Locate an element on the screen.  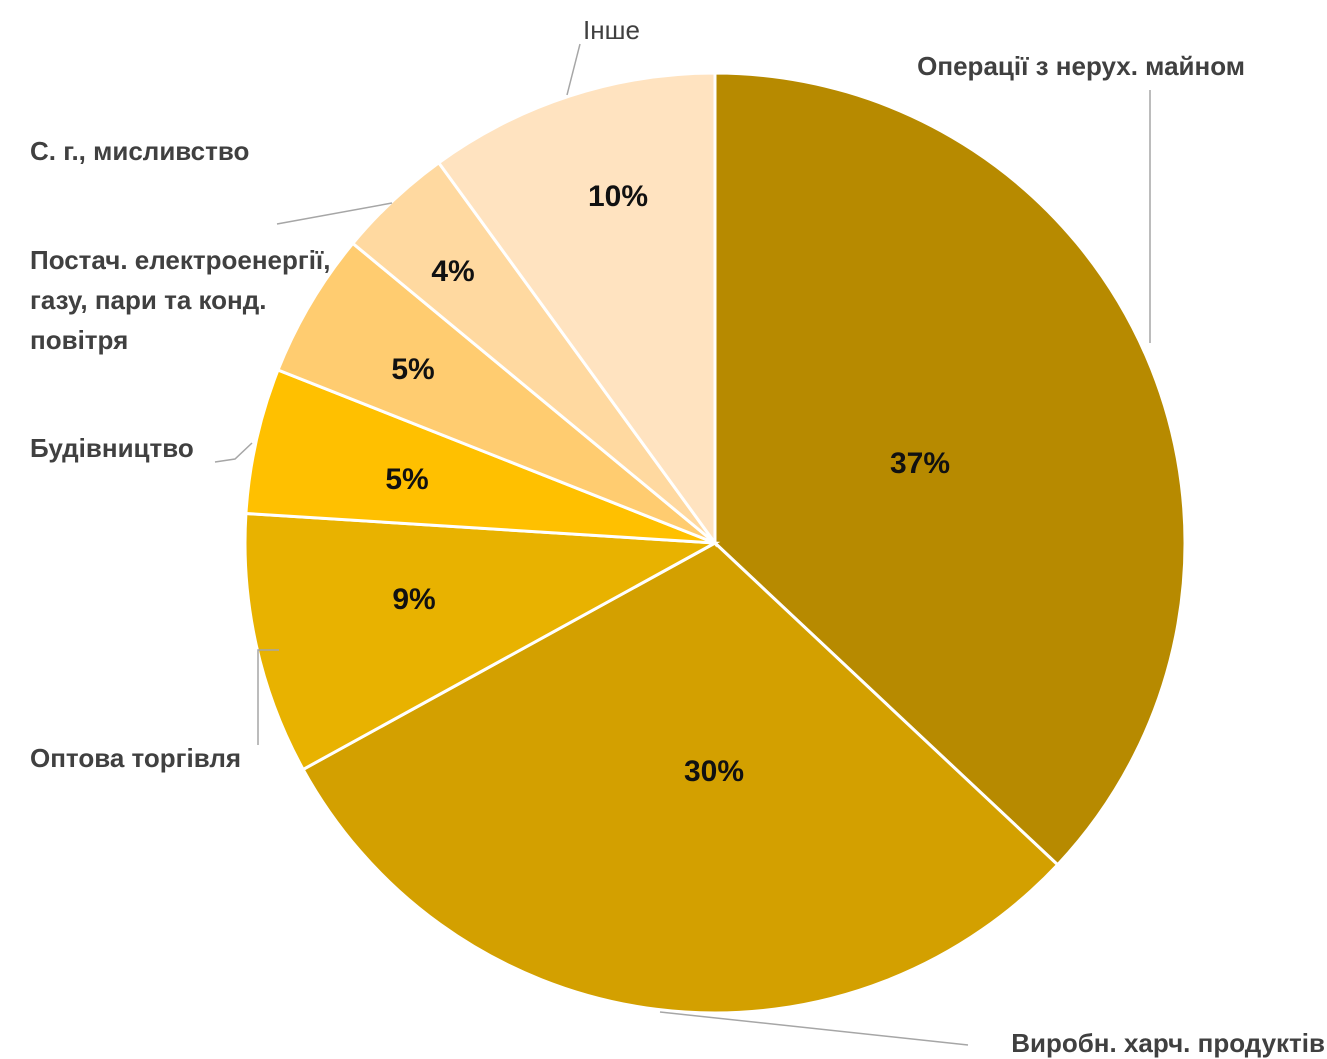
slice-category-label: Операції з нерух. майном is located at coordinates (1081, 66).